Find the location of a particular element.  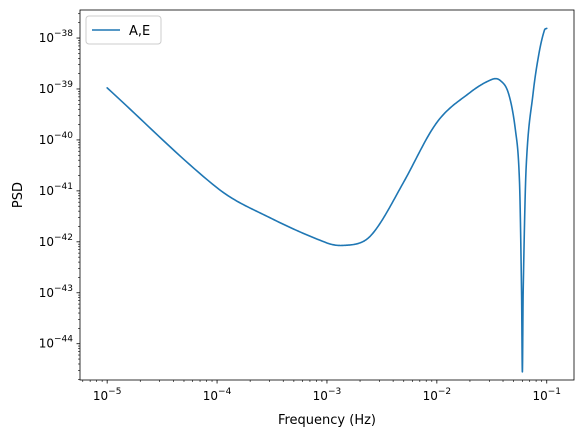

y-tick-label: 10−41 is located at coordinates (56, 190).